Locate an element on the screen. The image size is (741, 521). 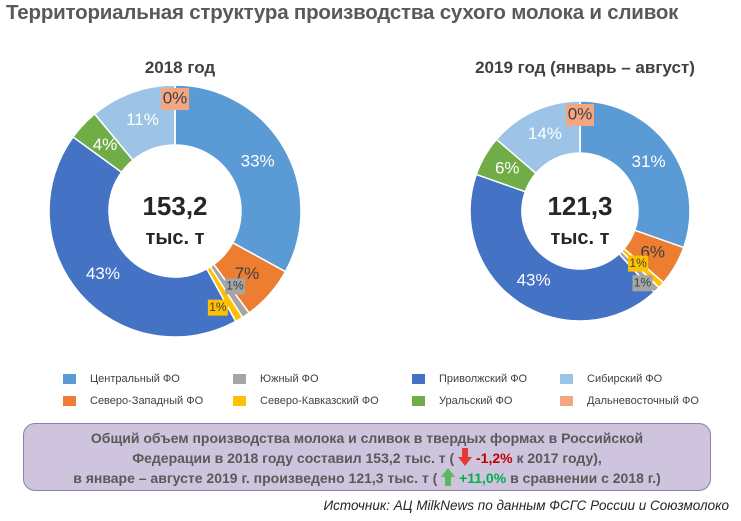
slice-label: 11% is located at coordinates (142, 119).